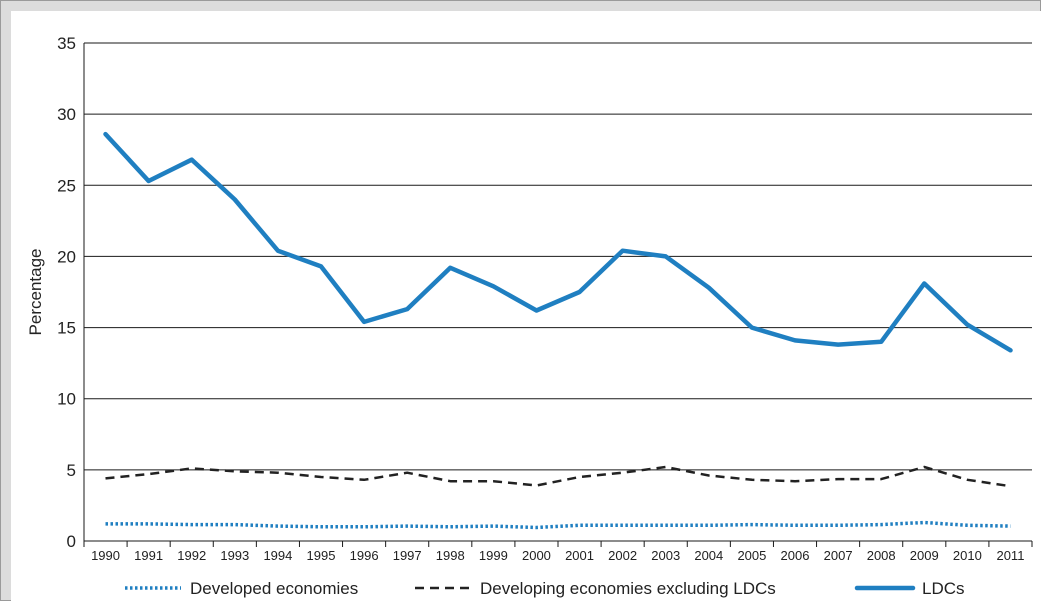  What do you see at coordinates (66, 43) in the screenshot?
I see `y-tick-label: 35` at bounding box center [66, 43].